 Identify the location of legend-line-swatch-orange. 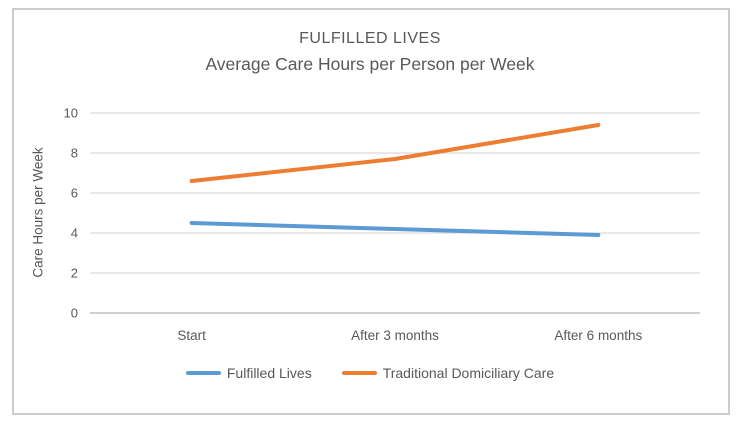
(359, 373).